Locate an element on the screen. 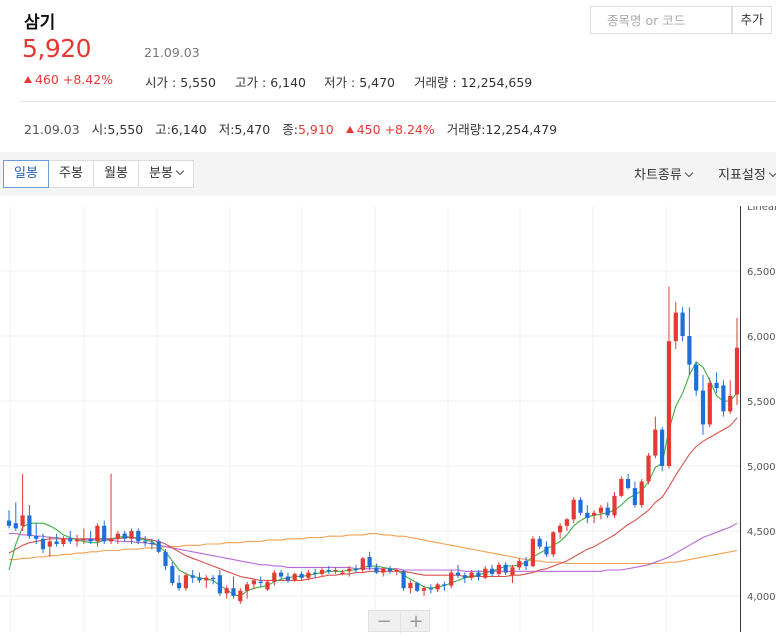 This screenshot has height=636, width=776. add-stock-button: 추가 is located at coordinates (752, 20).